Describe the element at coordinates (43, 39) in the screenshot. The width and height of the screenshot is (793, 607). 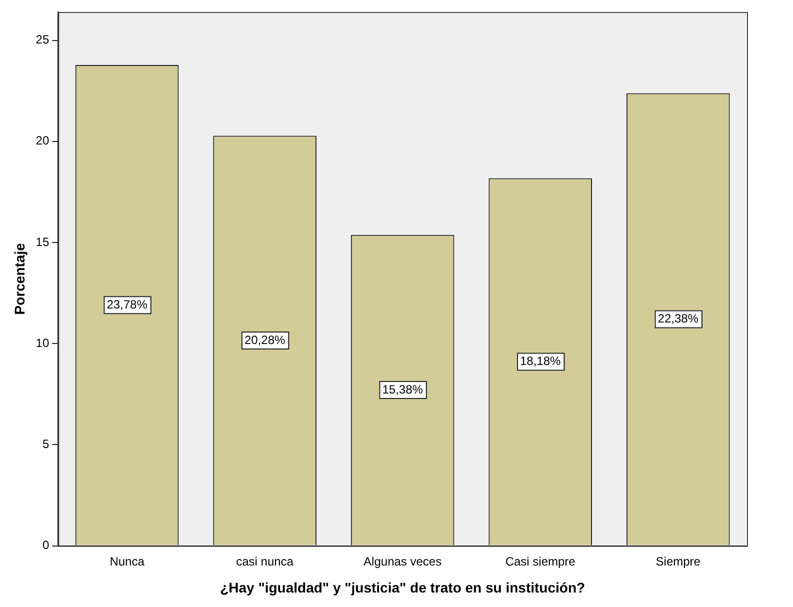
I see `y-tick-label: 25` at that location.